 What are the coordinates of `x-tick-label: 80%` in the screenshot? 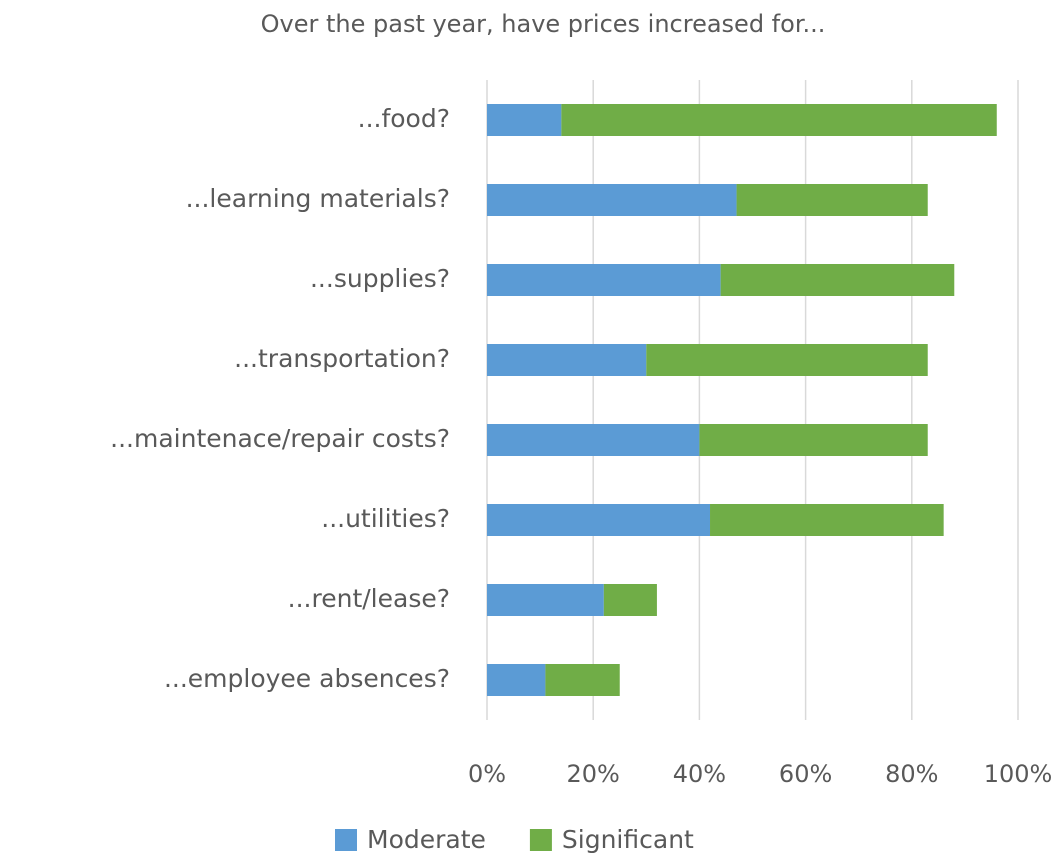 It's located at (911, 774).